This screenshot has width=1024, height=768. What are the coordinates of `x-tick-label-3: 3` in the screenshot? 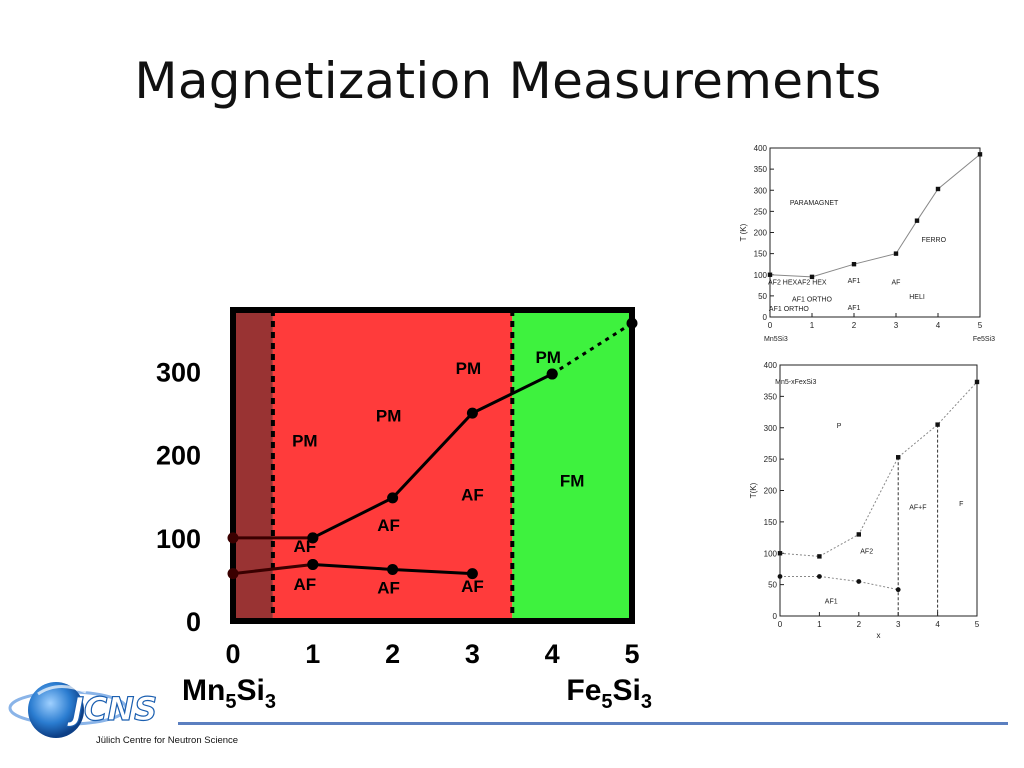 It's located at (472, 654).